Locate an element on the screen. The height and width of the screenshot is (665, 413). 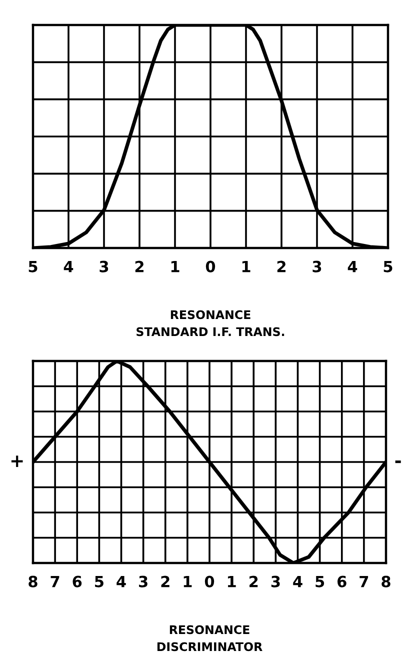
text: DISCRIMINATOR is located at coordinates (209, 647).